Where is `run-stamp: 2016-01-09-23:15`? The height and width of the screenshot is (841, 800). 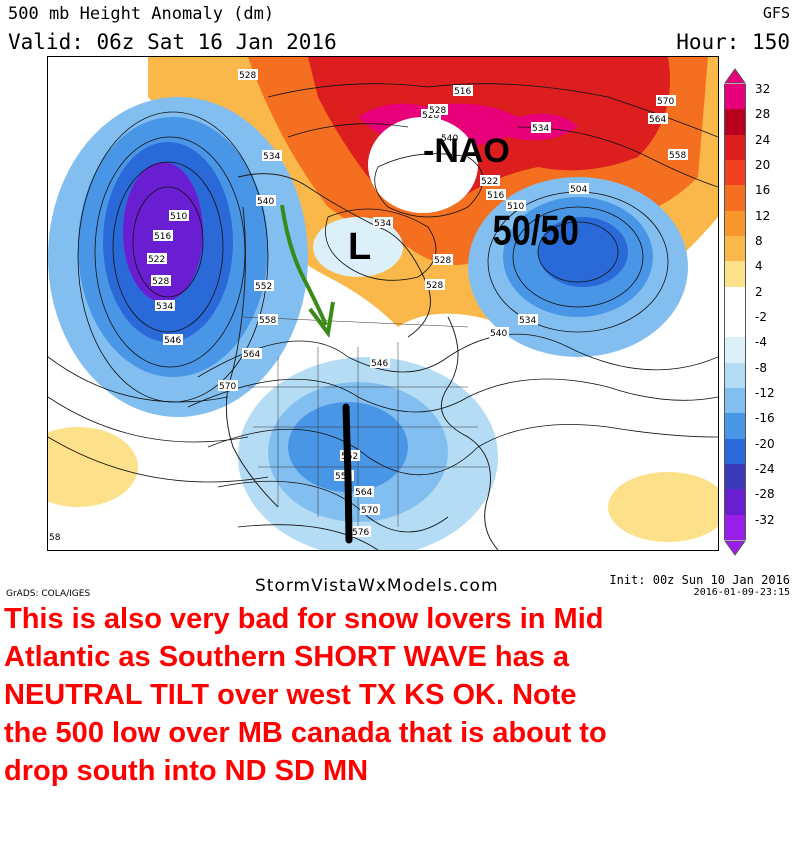 run-stamp: 2016-01-09-23:15 is located at coordinates (741, 592).